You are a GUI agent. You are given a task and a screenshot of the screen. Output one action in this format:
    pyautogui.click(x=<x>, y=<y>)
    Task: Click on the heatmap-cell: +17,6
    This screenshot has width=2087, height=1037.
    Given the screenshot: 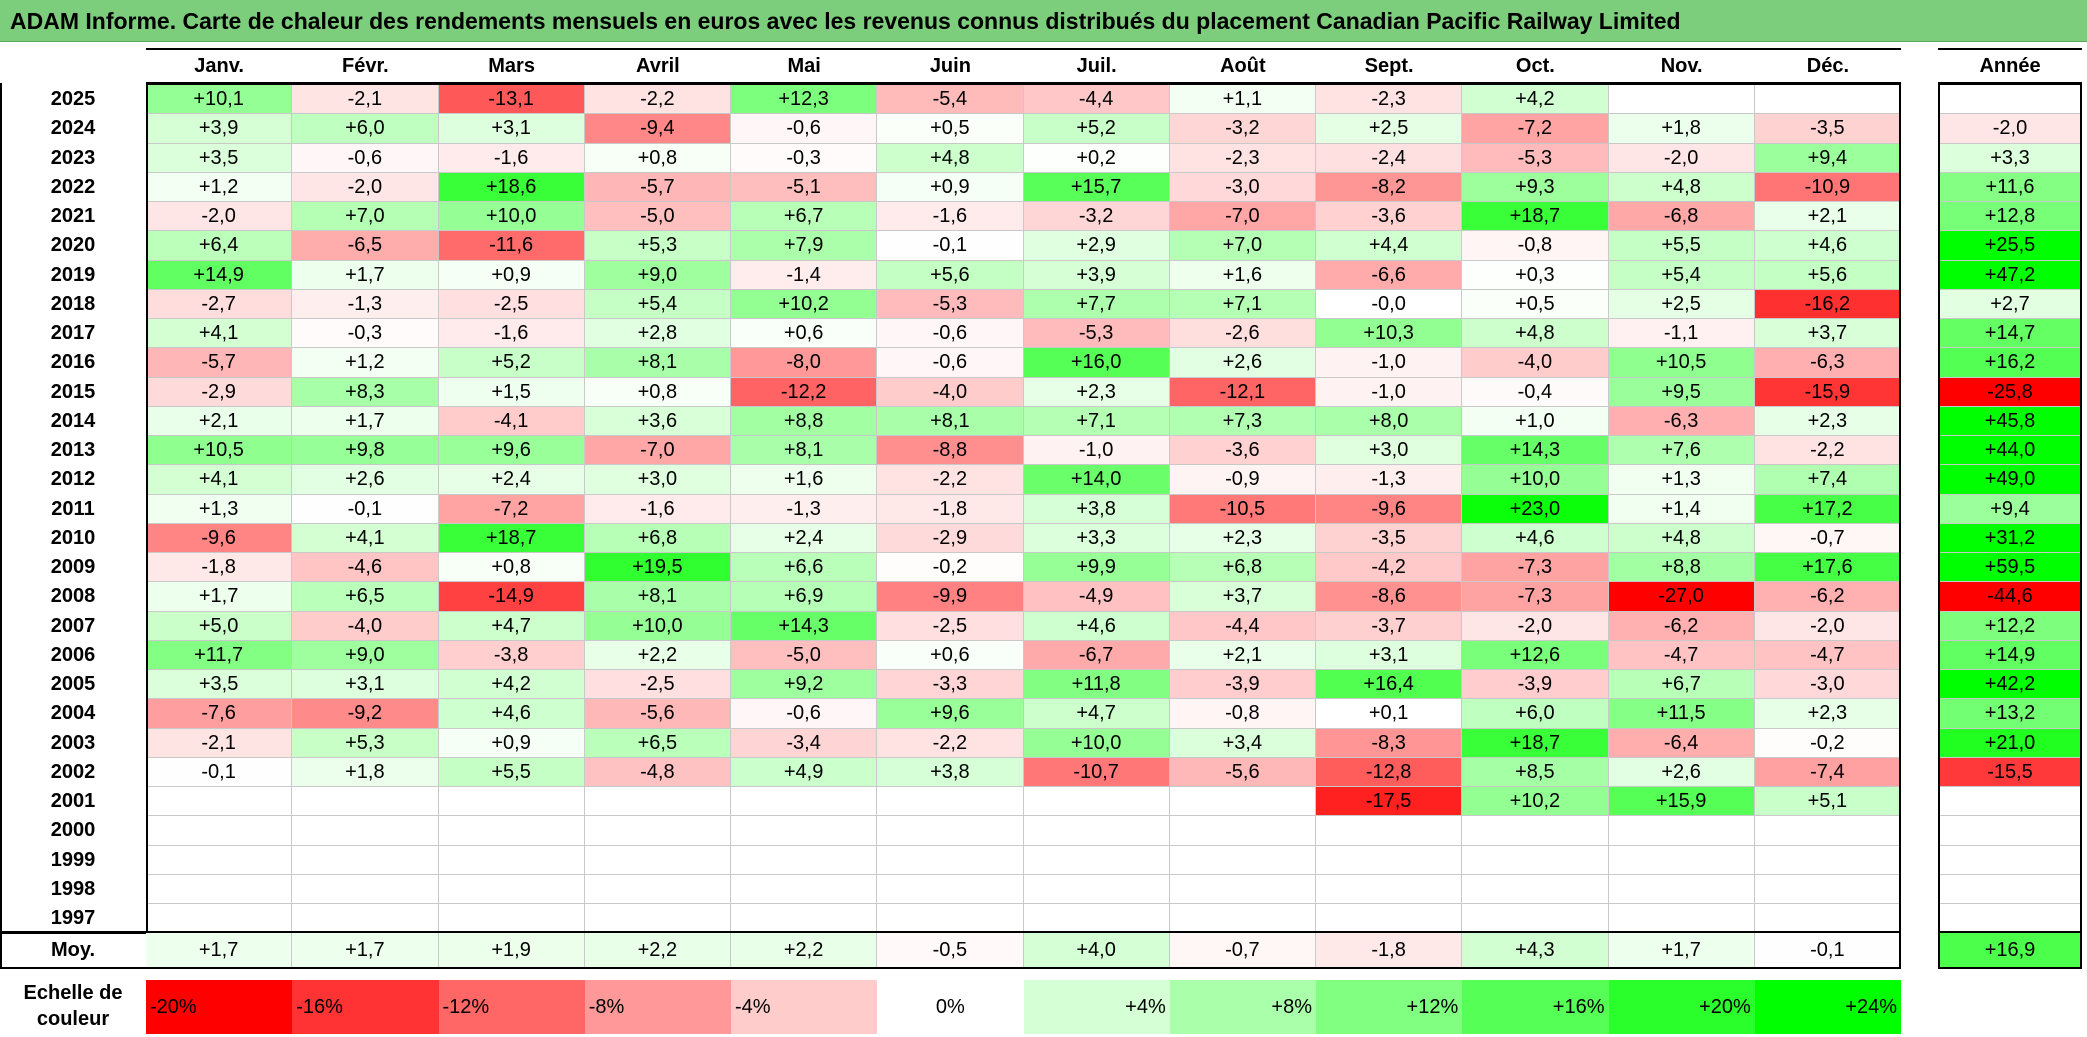 What is the action you would take?
    pyautogui.click(x=1827, y=568)
    